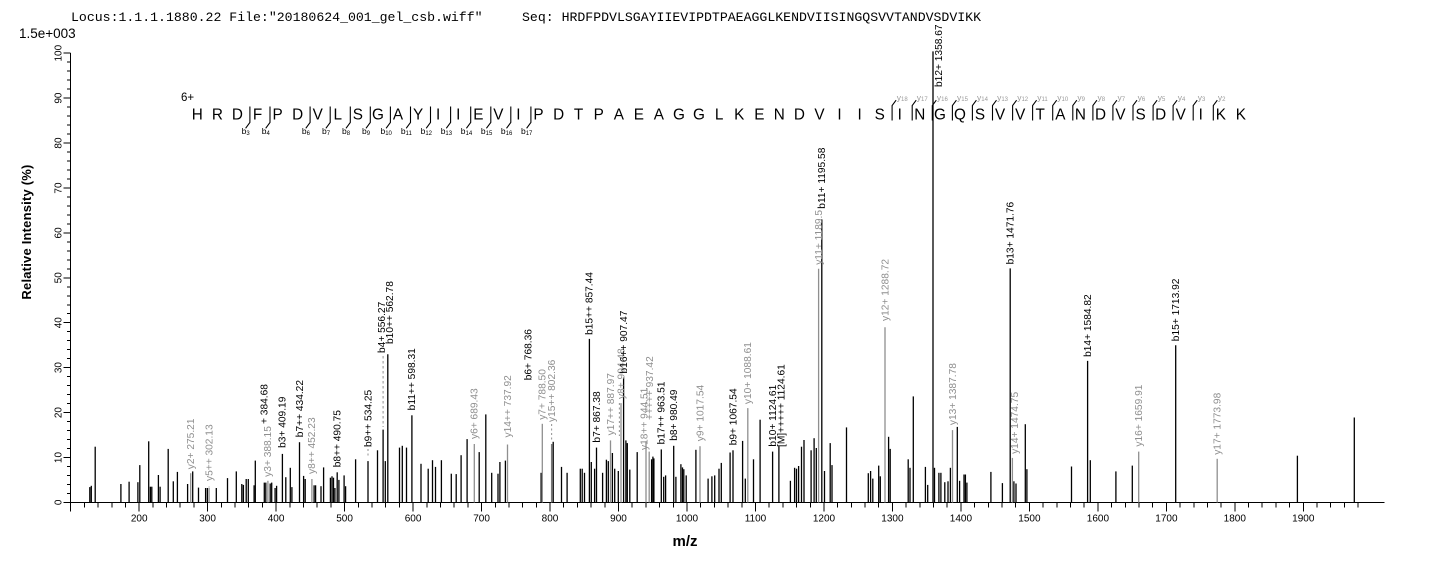 The image size is (1436, 567). Describe the element at coordinates (26, 231) in the screenshot. I see `svg-text: Relative Intensity (%)` at that location.